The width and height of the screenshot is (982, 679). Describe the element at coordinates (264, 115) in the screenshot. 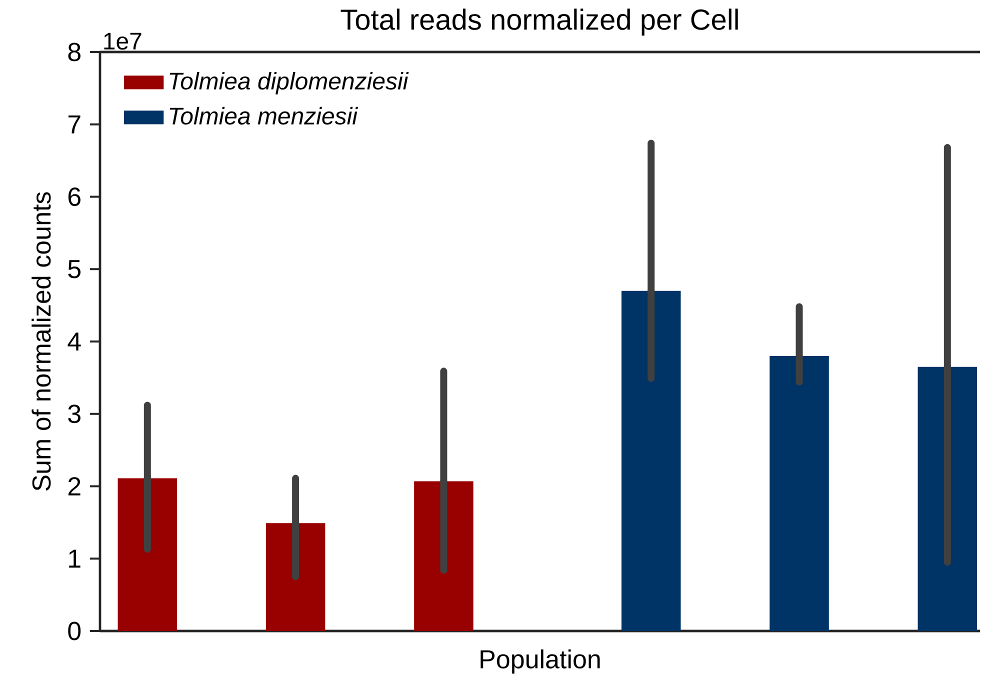

I see `legend-label: Tolmiea menziesii` at that location.